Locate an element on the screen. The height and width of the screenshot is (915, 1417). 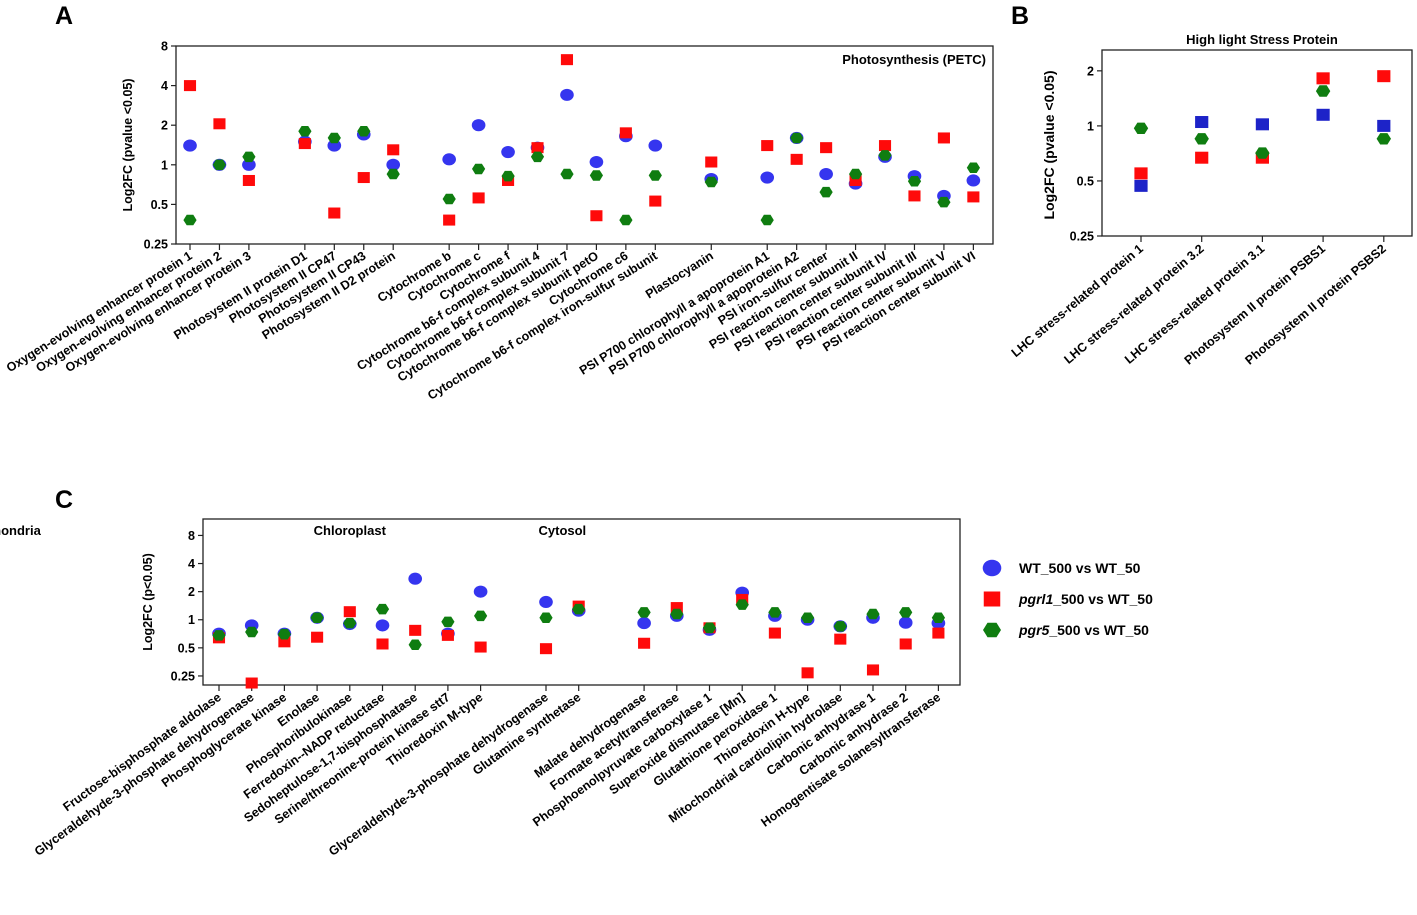
pgrl1-legend-marker is located at coordinates (992, 599).